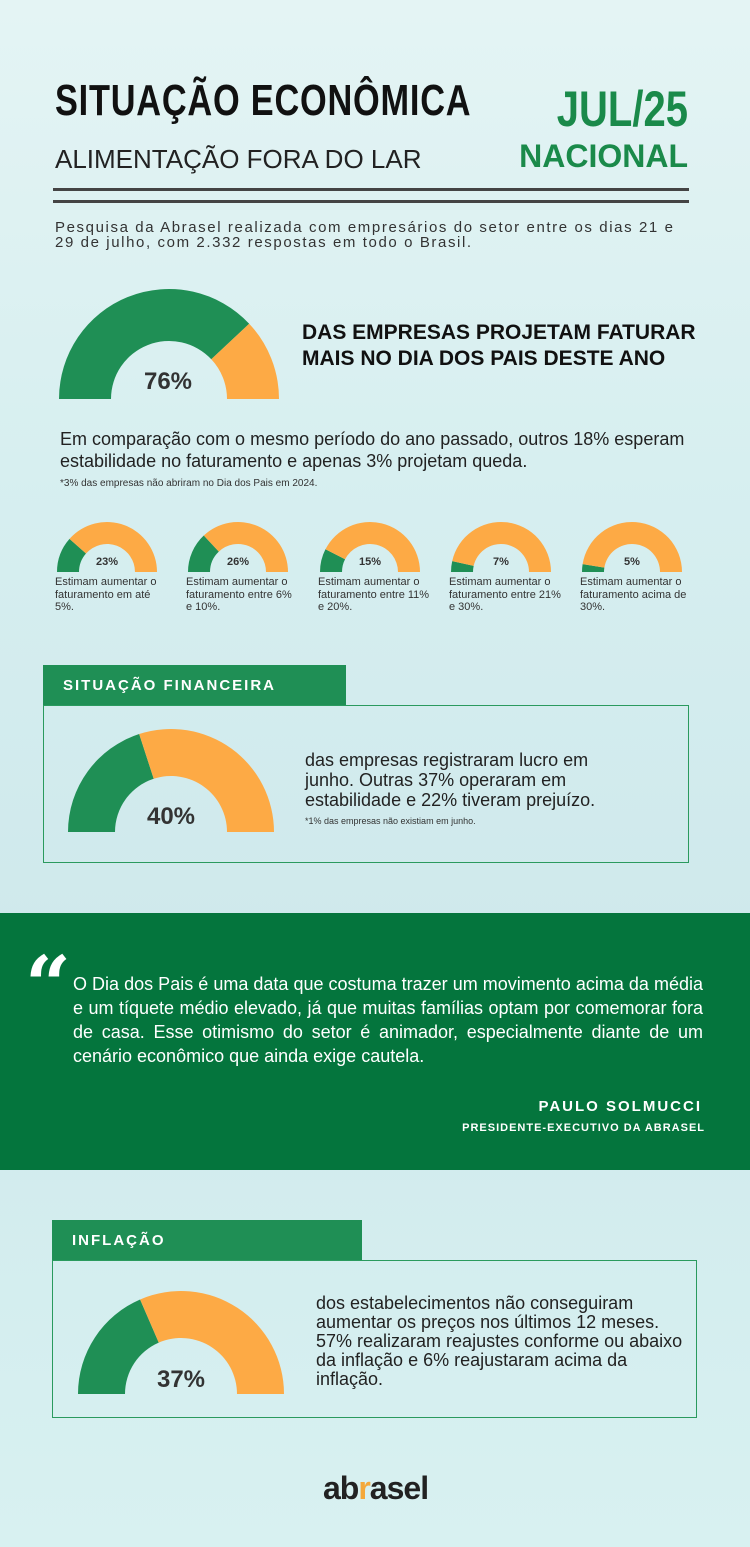 This screenshot has width=750, height=1547. Describe the element at coordinates (371, 189) in the screenshot. I see `header-divider-top` at that location.